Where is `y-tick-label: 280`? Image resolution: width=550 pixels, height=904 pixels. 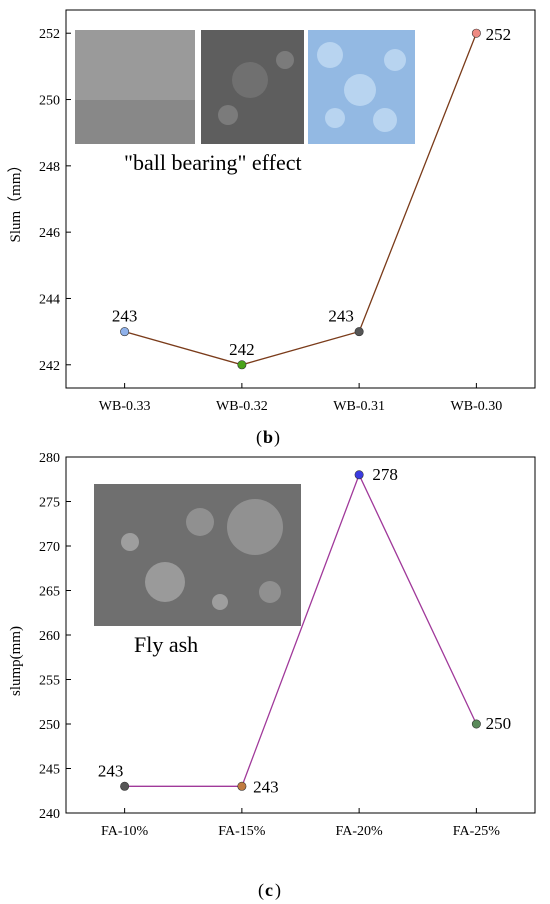
y-tick-label: 280 is located at coordinates (49, 459).